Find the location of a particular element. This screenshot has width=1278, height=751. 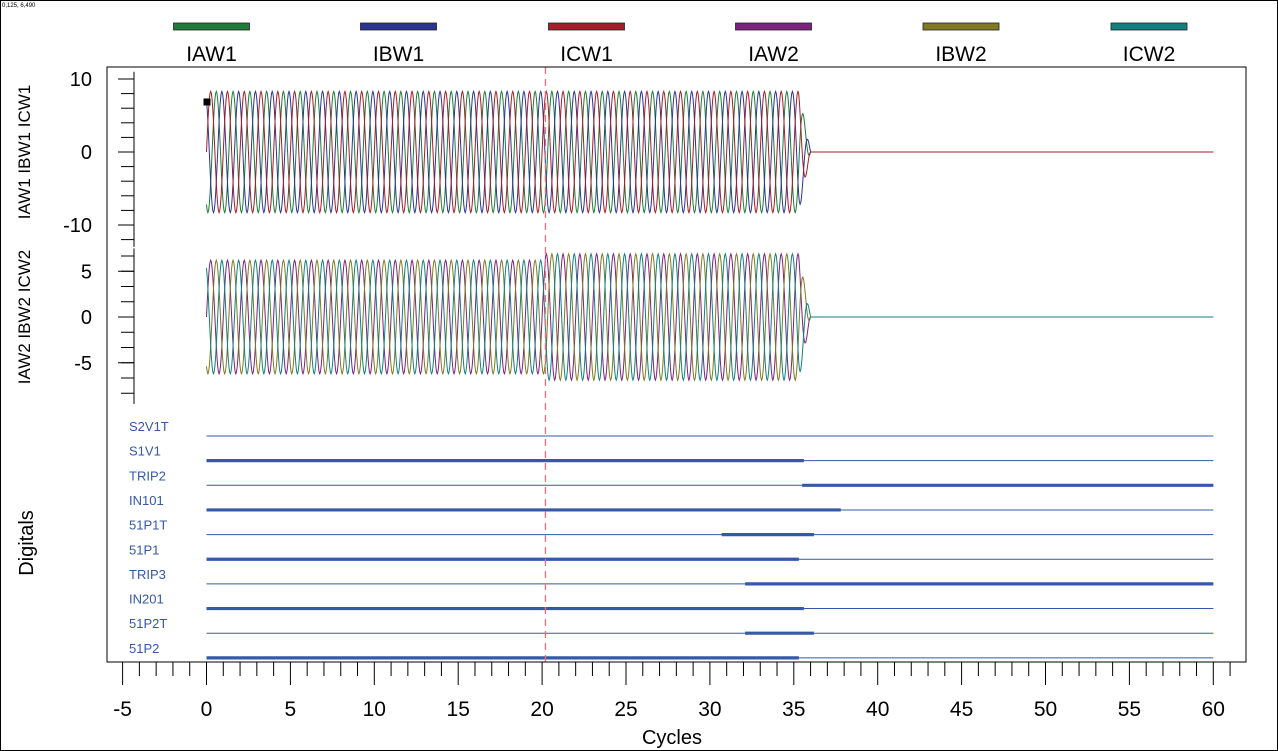

cursor-readout: 0,125, 6,490 is located at coordinates (19, 6).